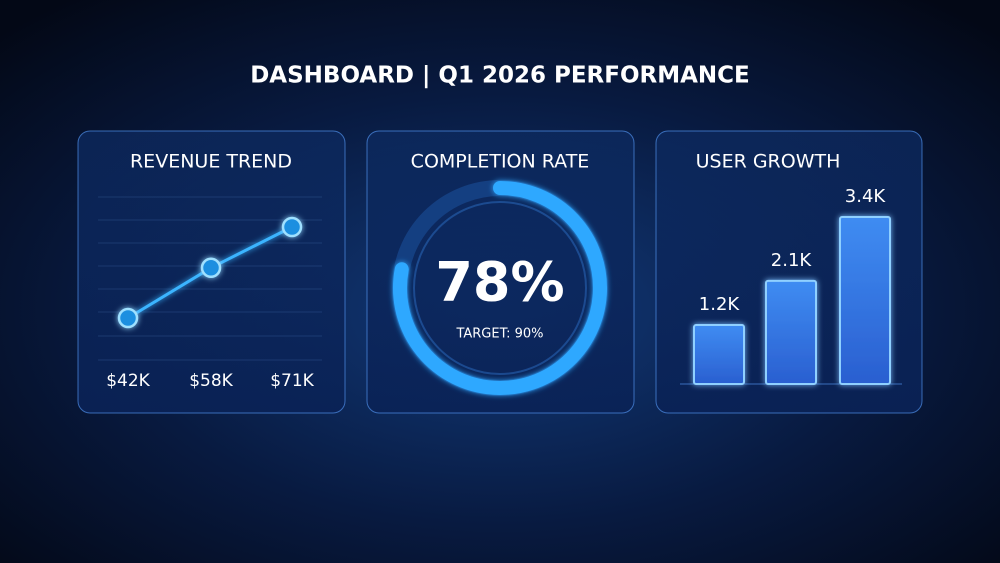 This screenshot has height=563, width=1000. What do you see at coordinates (792, 260) in the screenshot?
I see `value-label: 2.1K` at bounding box center [792, 260].